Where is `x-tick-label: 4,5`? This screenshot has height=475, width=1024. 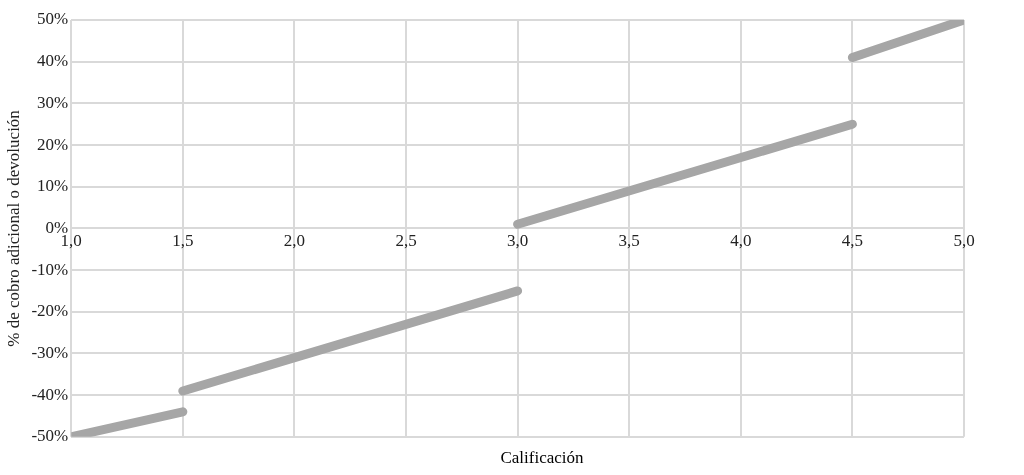
x-tick-label: 4,5 is located at coordinates (852, 241).